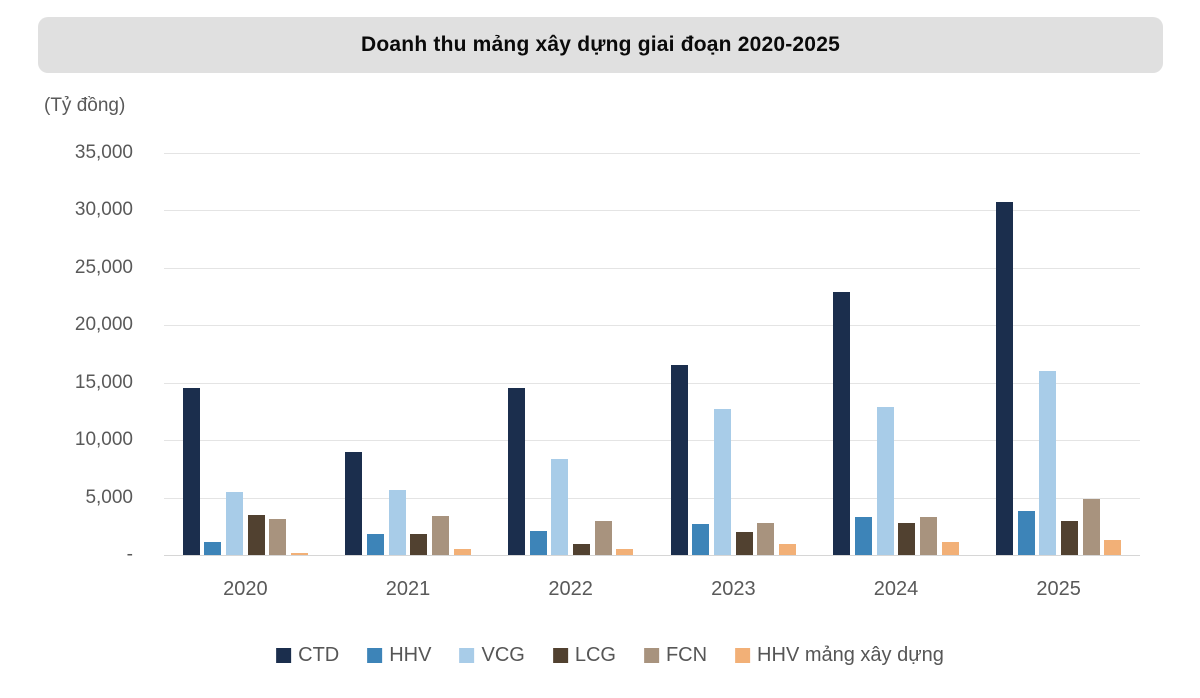 The height and width of the screenshot is (698, 1200). I want to click on legend-label-fcn: FCN, so click(686, 655).